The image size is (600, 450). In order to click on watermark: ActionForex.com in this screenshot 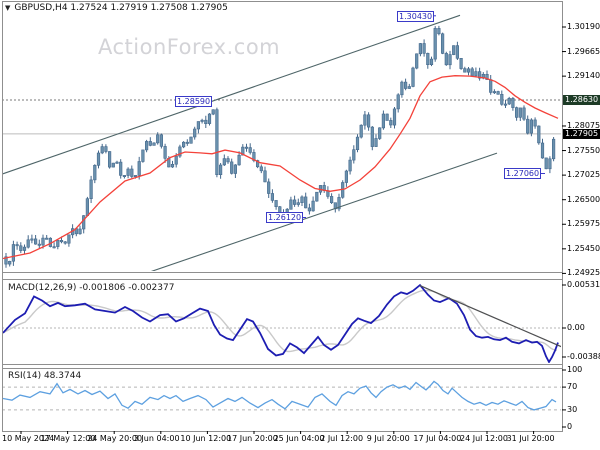, I will do `click(189, 47)`.